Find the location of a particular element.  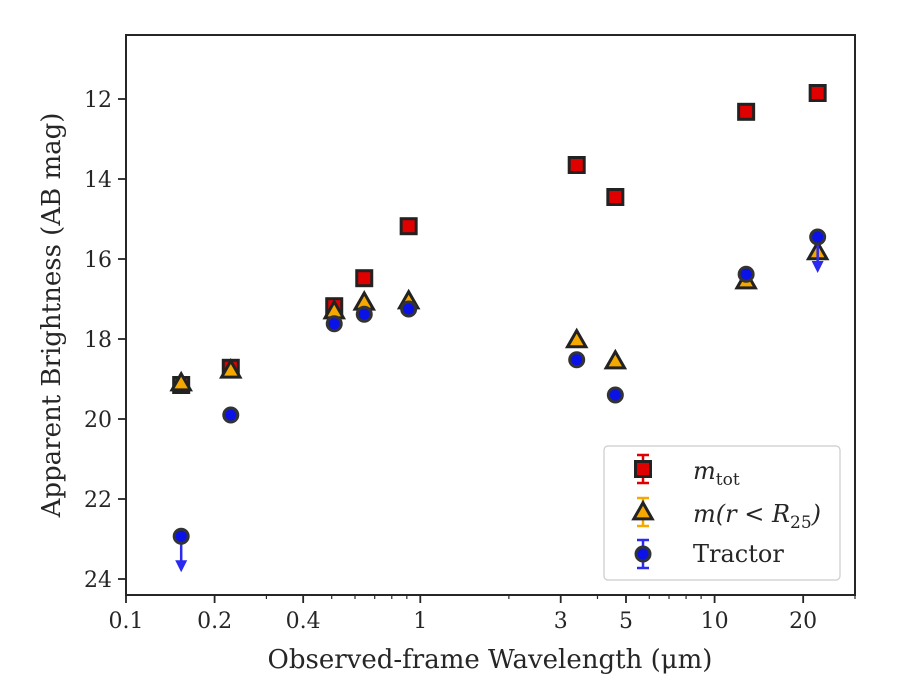

legend-mr25-close: ) is located at coordinates (816, 514).